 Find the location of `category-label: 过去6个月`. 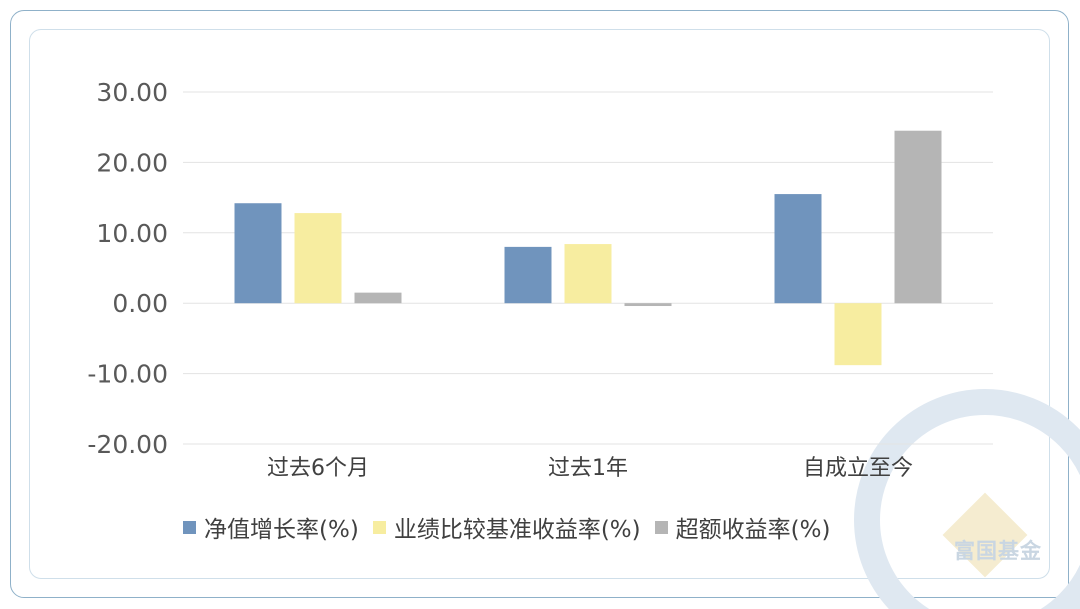

category-label: 过去6个月 is located at coordinates (318, 468).